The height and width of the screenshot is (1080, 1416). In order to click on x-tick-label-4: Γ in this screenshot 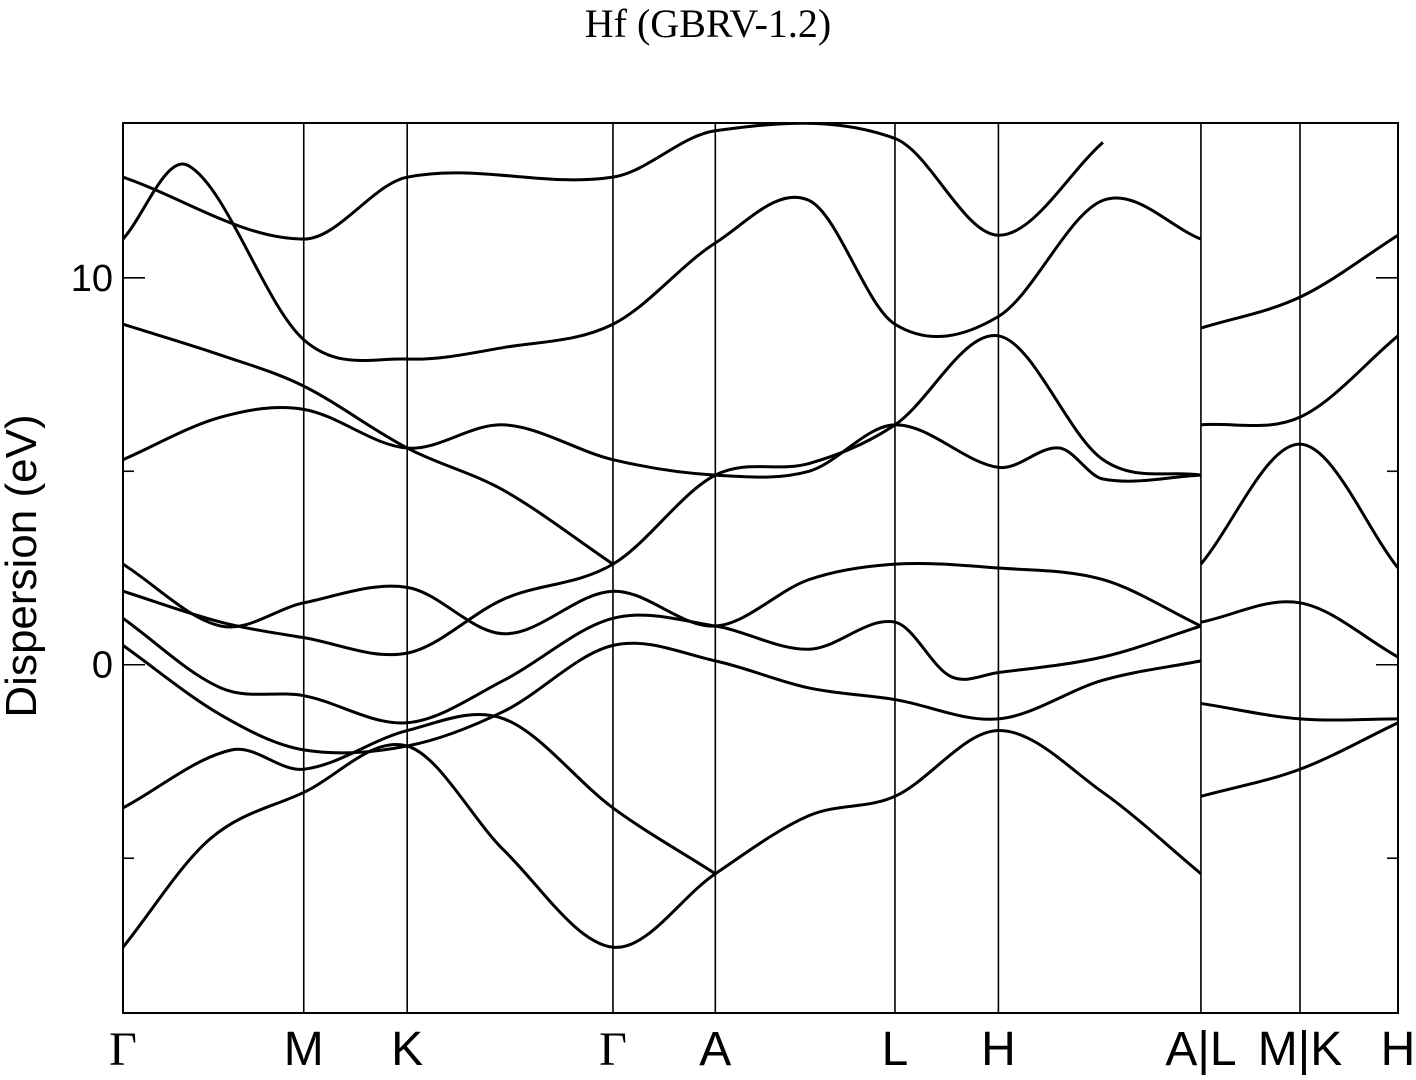, I will do `click(613, 1049)`.